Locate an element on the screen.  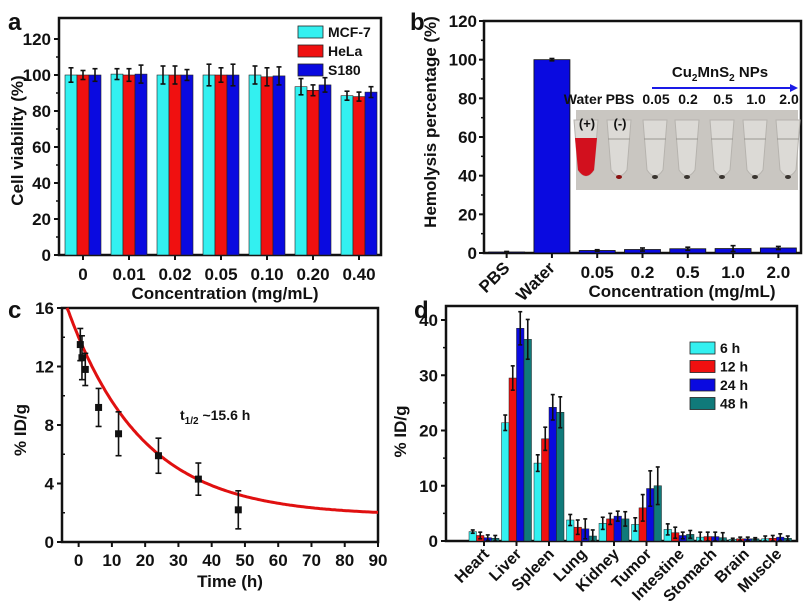
bar-6 h-Spleen is located at coordinates (537, 502).